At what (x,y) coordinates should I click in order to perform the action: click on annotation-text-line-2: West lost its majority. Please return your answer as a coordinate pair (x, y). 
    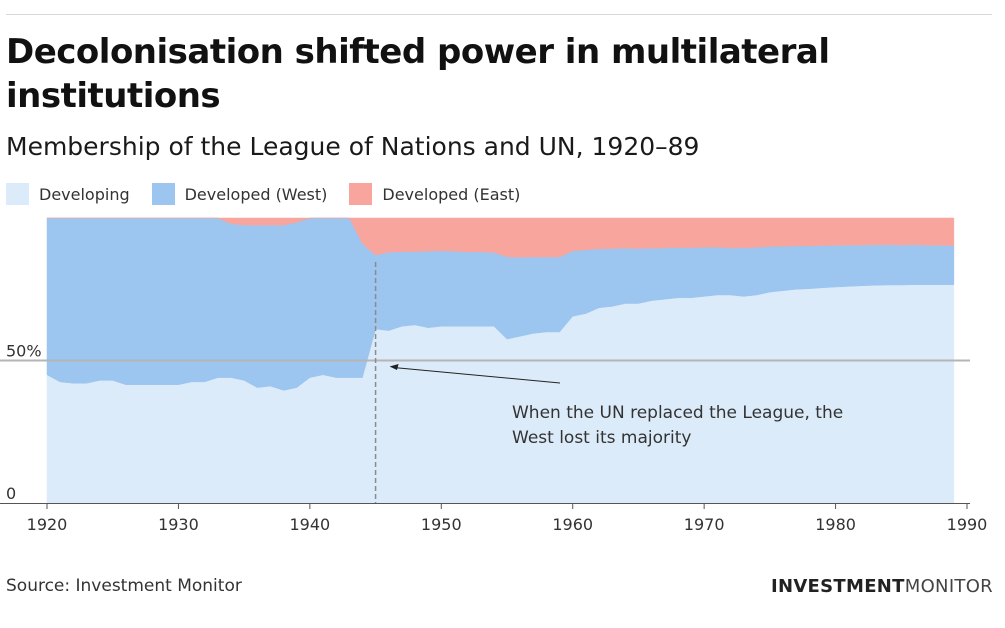
    Looking at the image, I should click on (601, 438).